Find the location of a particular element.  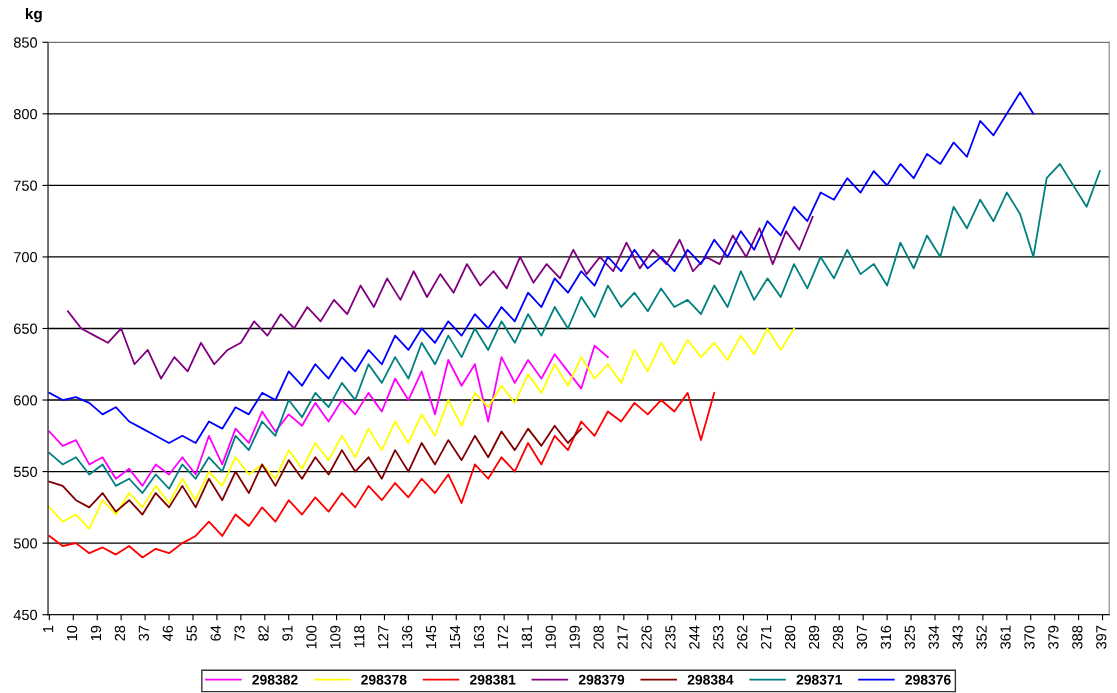

x-tick-label: 118 is located at coordinates (359, 636).